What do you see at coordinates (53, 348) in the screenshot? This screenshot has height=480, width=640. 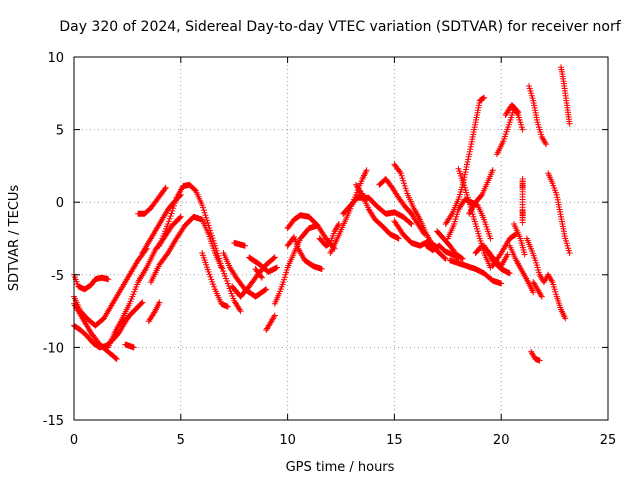 I see `y-tick-label: -10` at bounding box center [53, 348].